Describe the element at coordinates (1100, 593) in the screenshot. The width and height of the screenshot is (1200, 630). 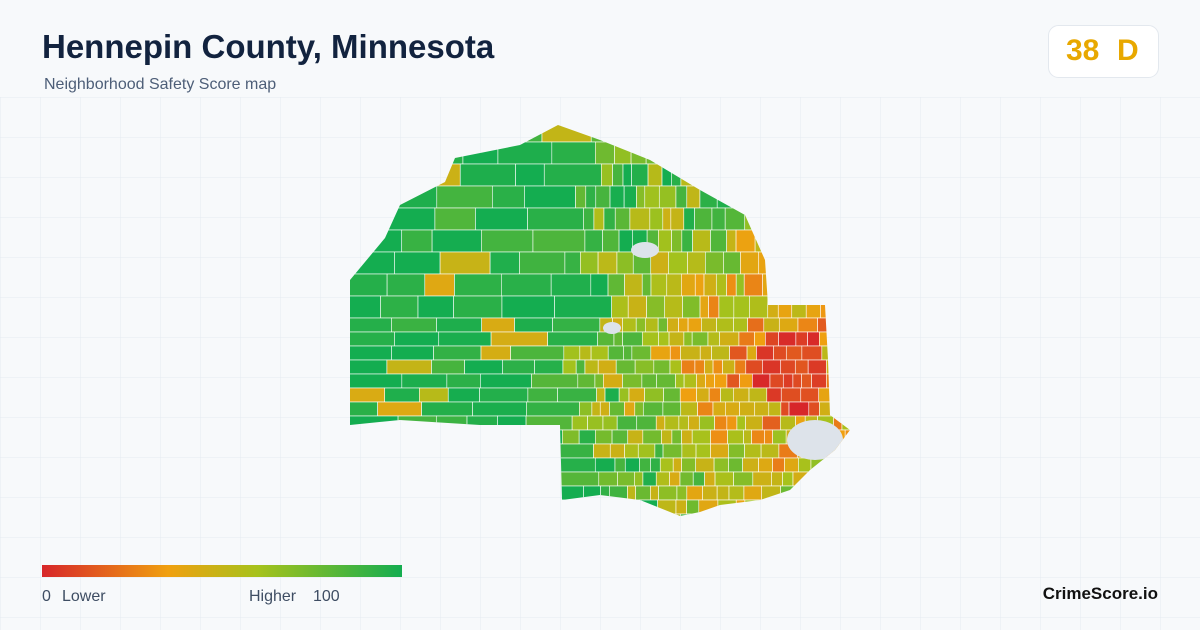
I see `brand: CrimeScore.io` at that location.